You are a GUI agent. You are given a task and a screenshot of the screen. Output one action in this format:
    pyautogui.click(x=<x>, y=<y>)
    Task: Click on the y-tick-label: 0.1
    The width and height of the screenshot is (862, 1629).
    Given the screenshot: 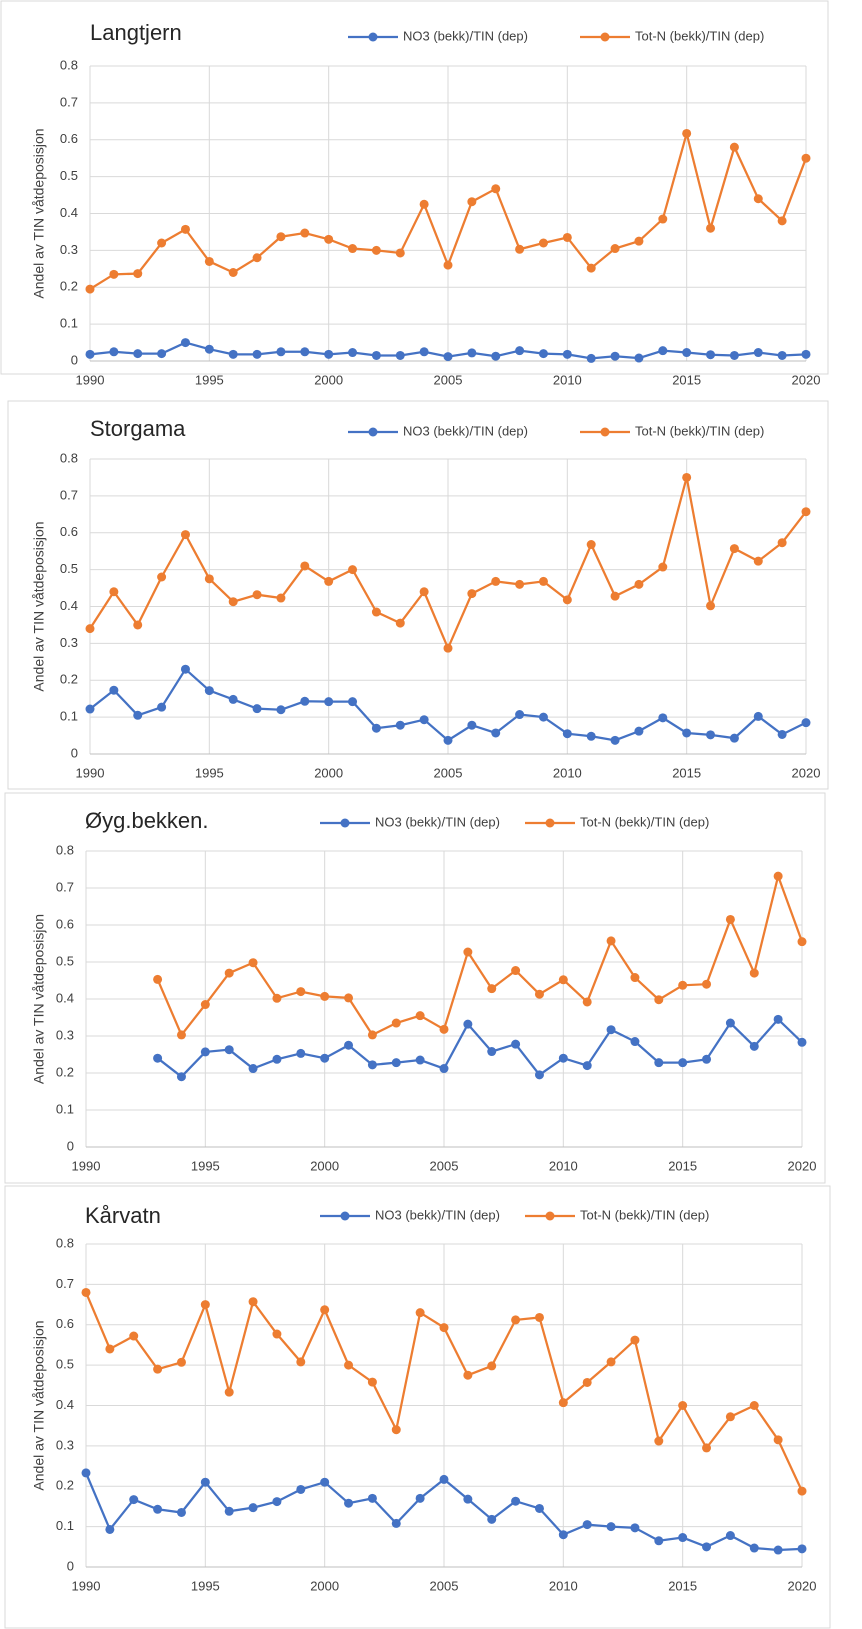 What is the action you would take?
    pyautogui.click(x=65, y=1108)
    